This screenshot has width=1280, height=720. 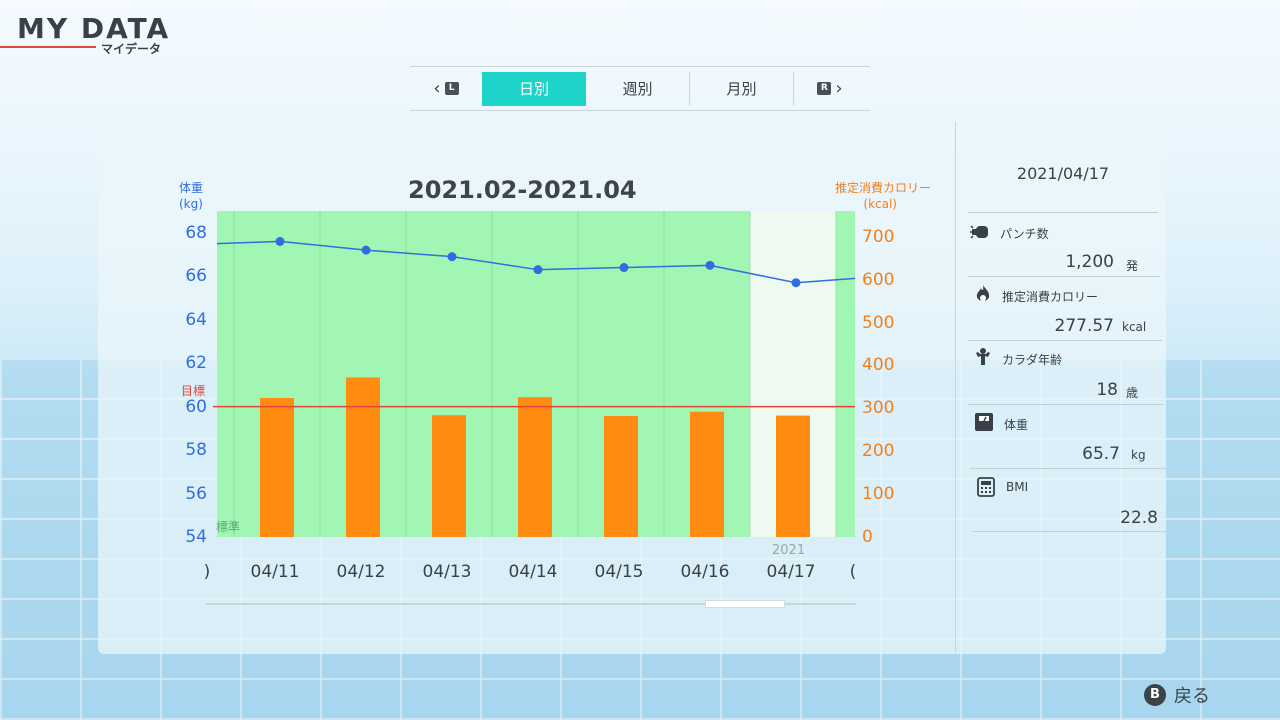 What do you see at coordinates (878, 408) in the screenshot?
I see `calorie-tick-label: 300` at bounding box center [878, 408].